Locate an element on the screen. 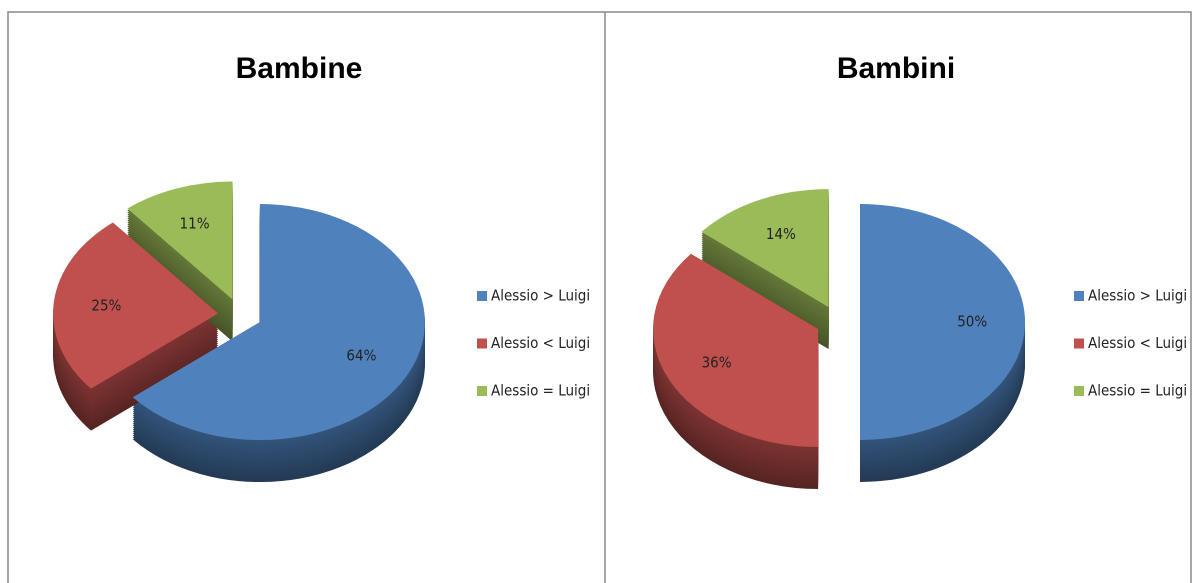 The image size is (1192, 583). data-label: 14% is located at coordinates (781, 234).